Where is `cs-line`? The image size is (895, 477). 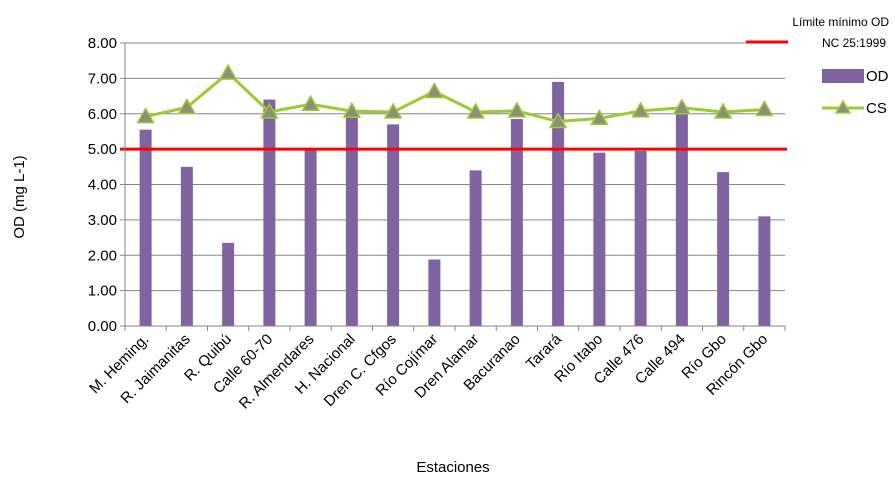
cs-line is located at coordinates (455, 96).